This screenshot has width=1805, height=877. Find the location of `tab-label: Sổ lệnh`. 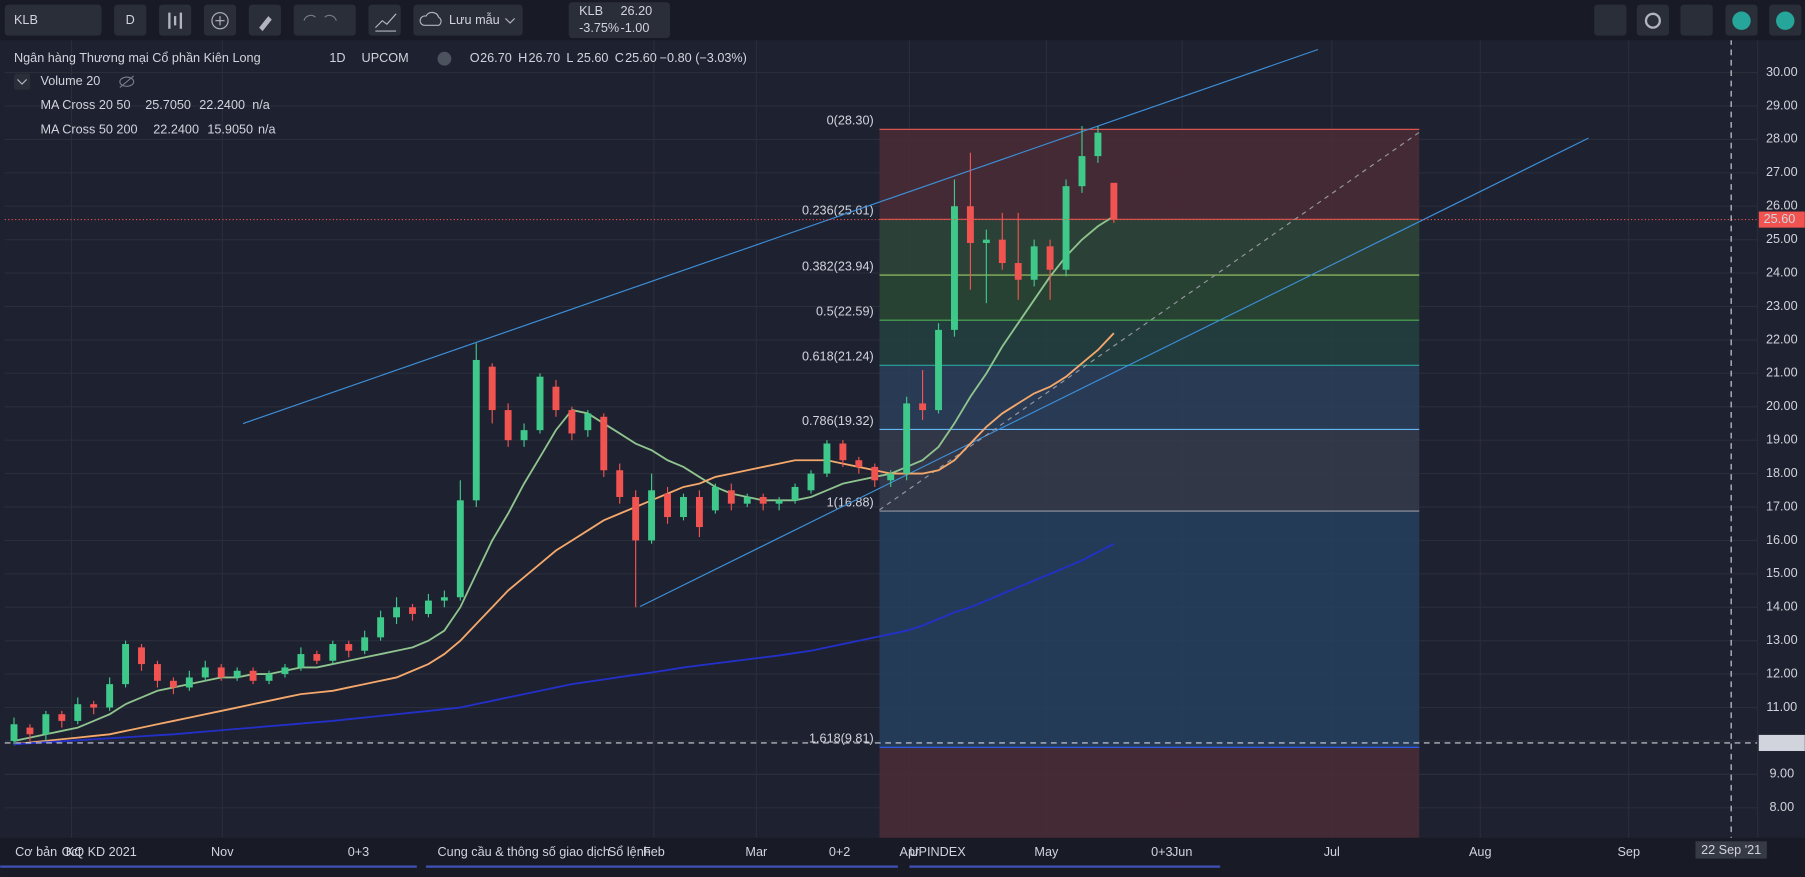

tab-label: Sổ lệnh is located at coordinates (629, 852).